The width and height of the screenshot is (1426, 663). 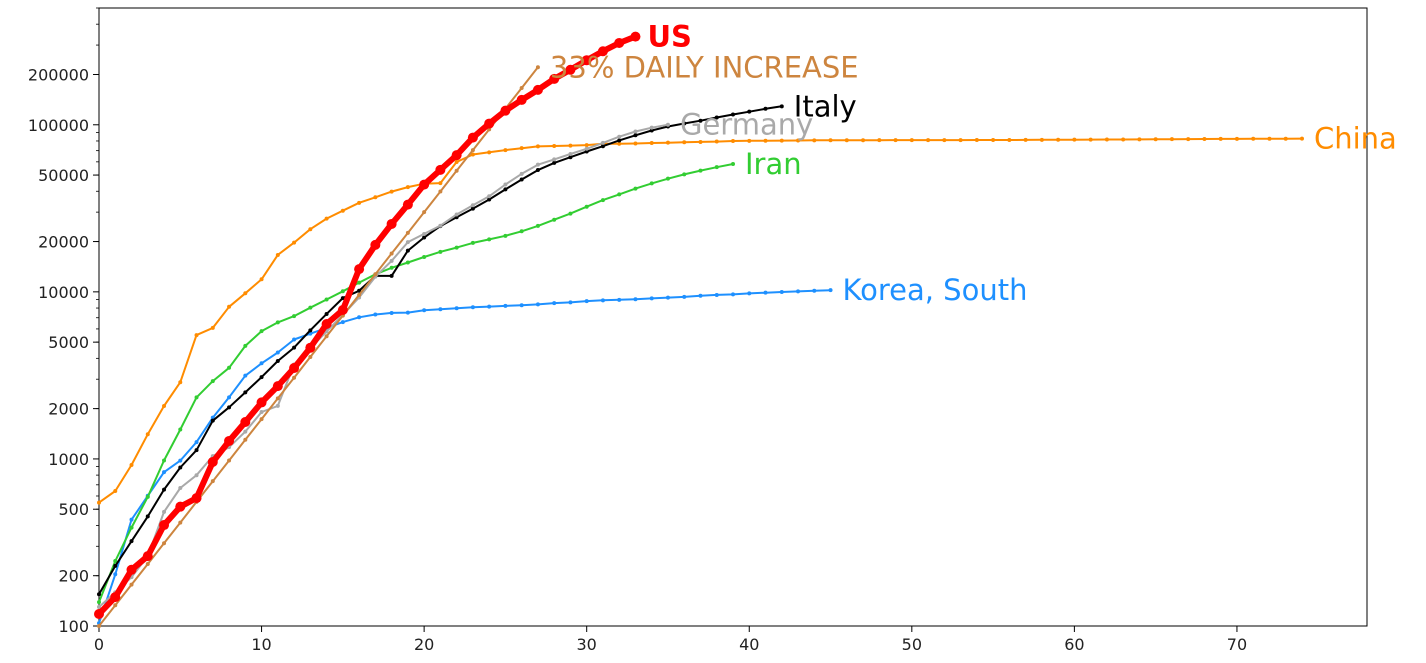 What do you see at coordinates (670, 640) in the screenshot?
I see `x-axis: 0 10 20 30 40 50 60 70` at bounding box center [670, 640].